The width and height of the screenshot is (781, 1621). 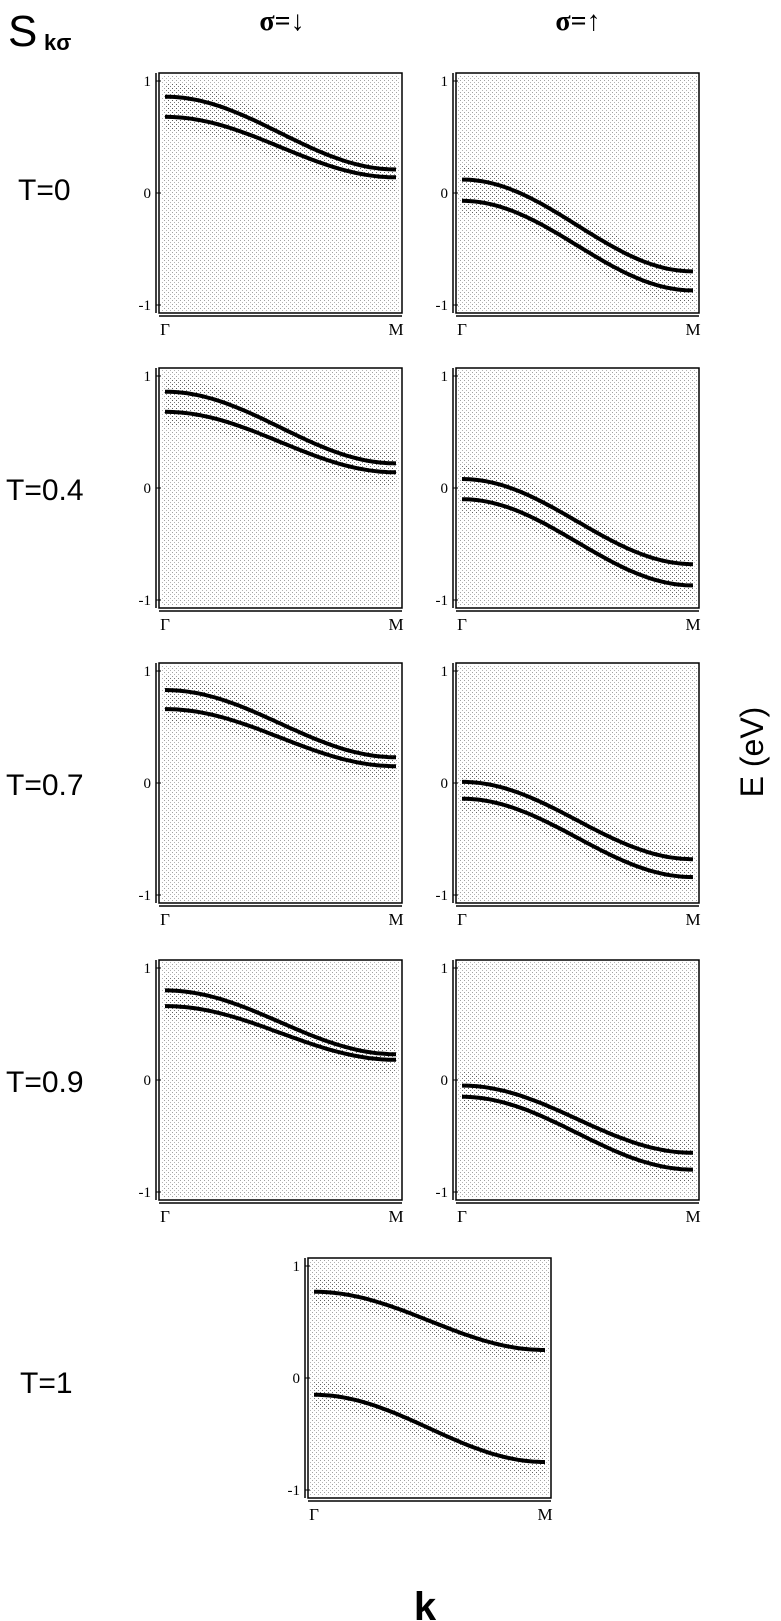 I want to click on row-label-t07: T=0.7, so click(x=45, y=785).